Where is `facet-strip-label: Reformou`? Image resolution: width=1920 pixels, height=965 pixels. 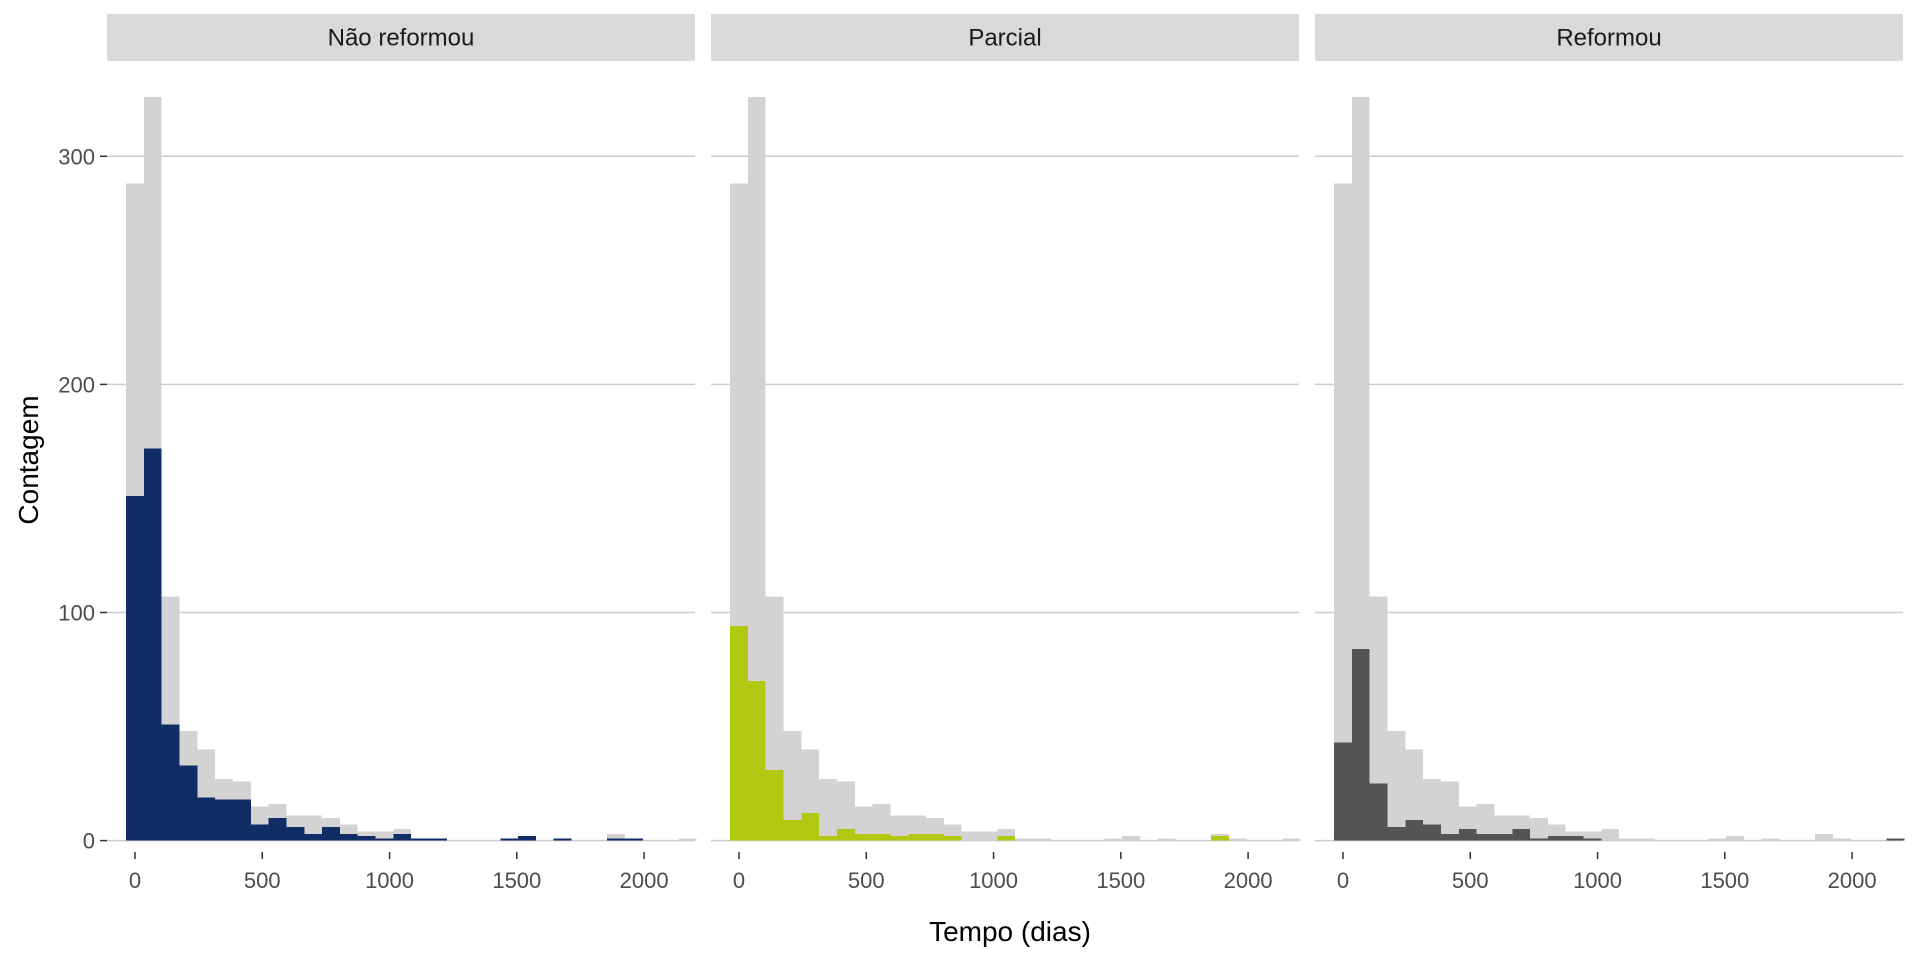 facet-strip-label: Reformou is located at coordinates (1608, 38).